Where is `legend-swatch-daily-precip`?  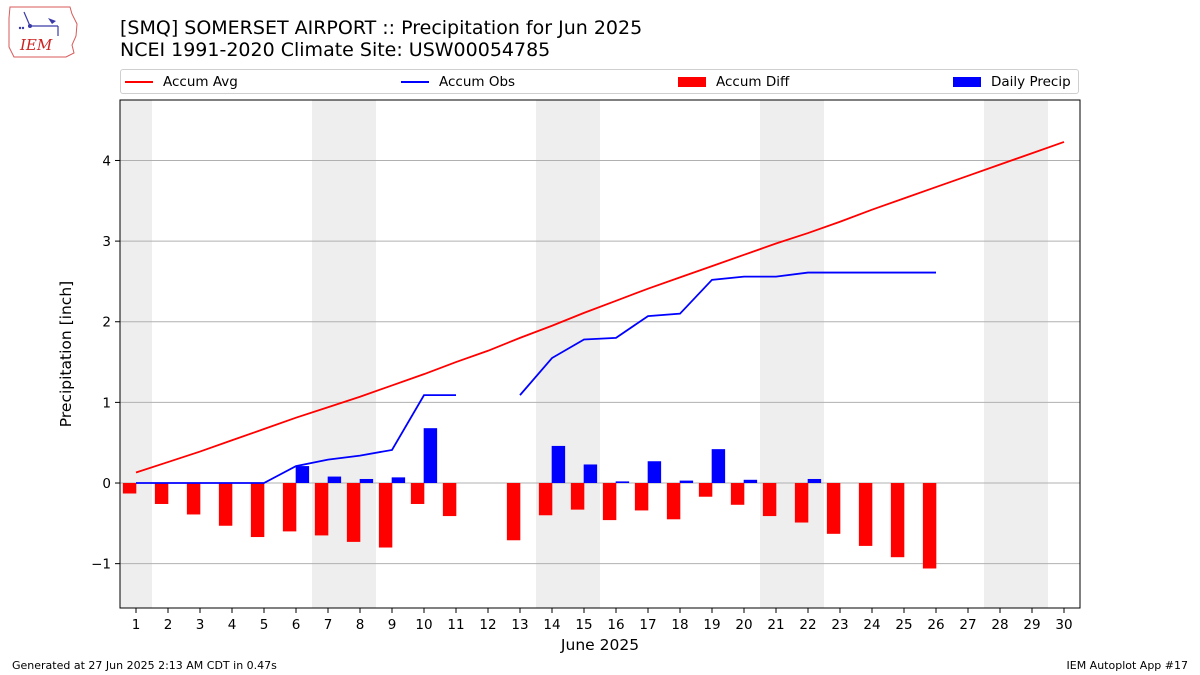
legend-swatch-daily-precip is located at coordinates (967, 82).